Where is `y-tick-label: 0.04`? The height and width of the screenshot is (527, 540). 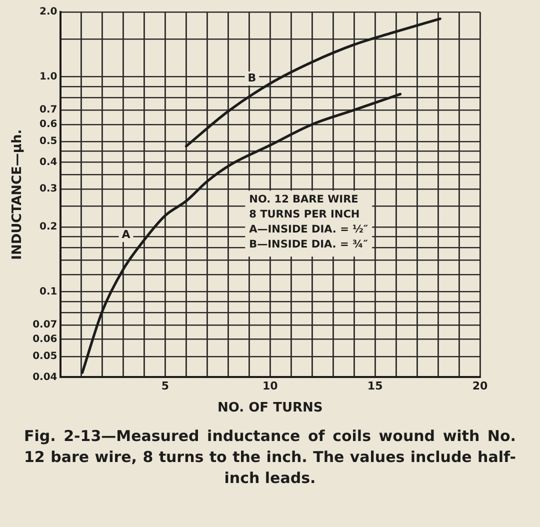
y-tick-label: 0.04 is located at coordinates (45, 377).